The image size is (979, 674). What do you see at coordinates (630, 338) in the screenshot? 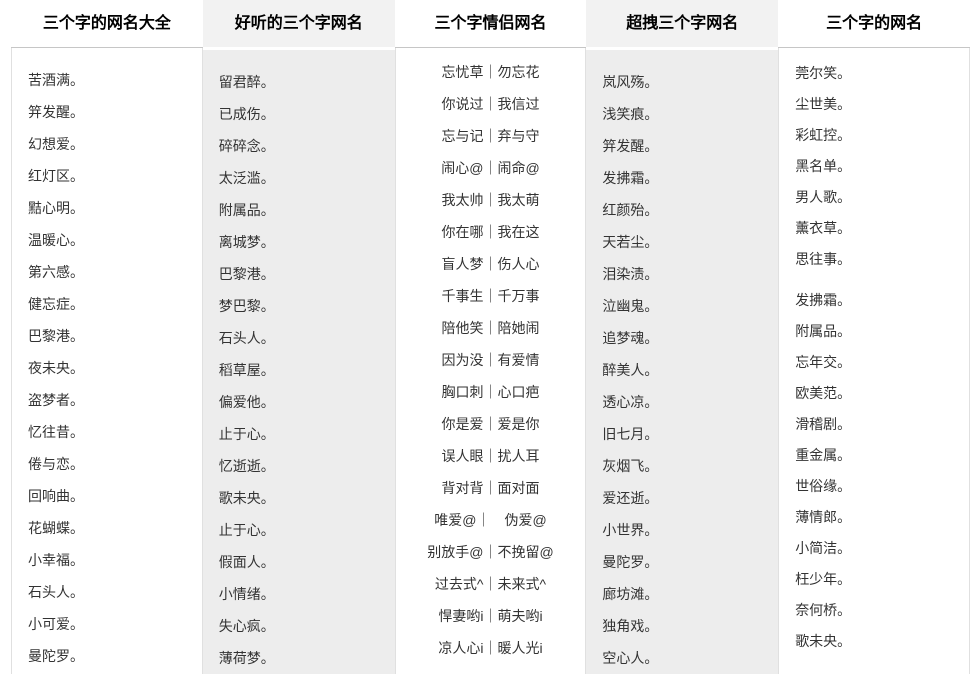
I see `nickname-item: 追梦魂。` at bounding box center [630, 338].